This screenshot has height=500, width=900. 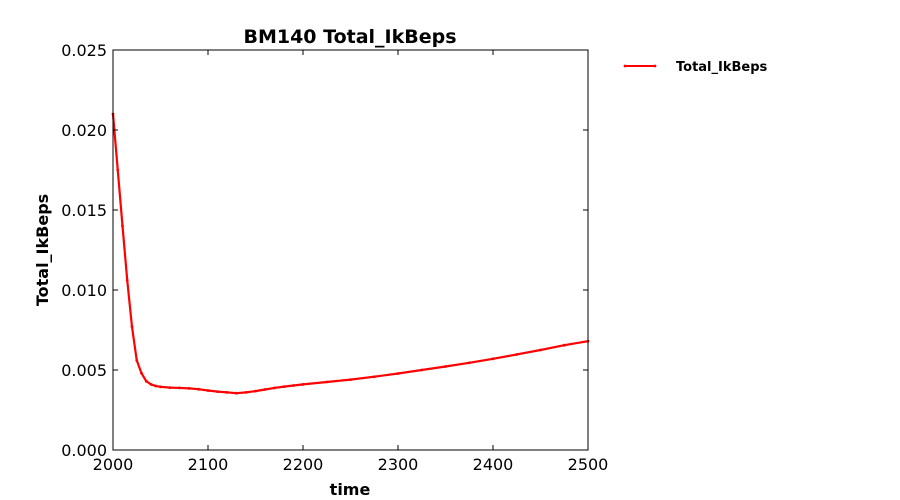 What do you see at coordinates (303, 464) in the screenshot?
I see `x-tick-label: 2200` at bounding box center [303, 464].